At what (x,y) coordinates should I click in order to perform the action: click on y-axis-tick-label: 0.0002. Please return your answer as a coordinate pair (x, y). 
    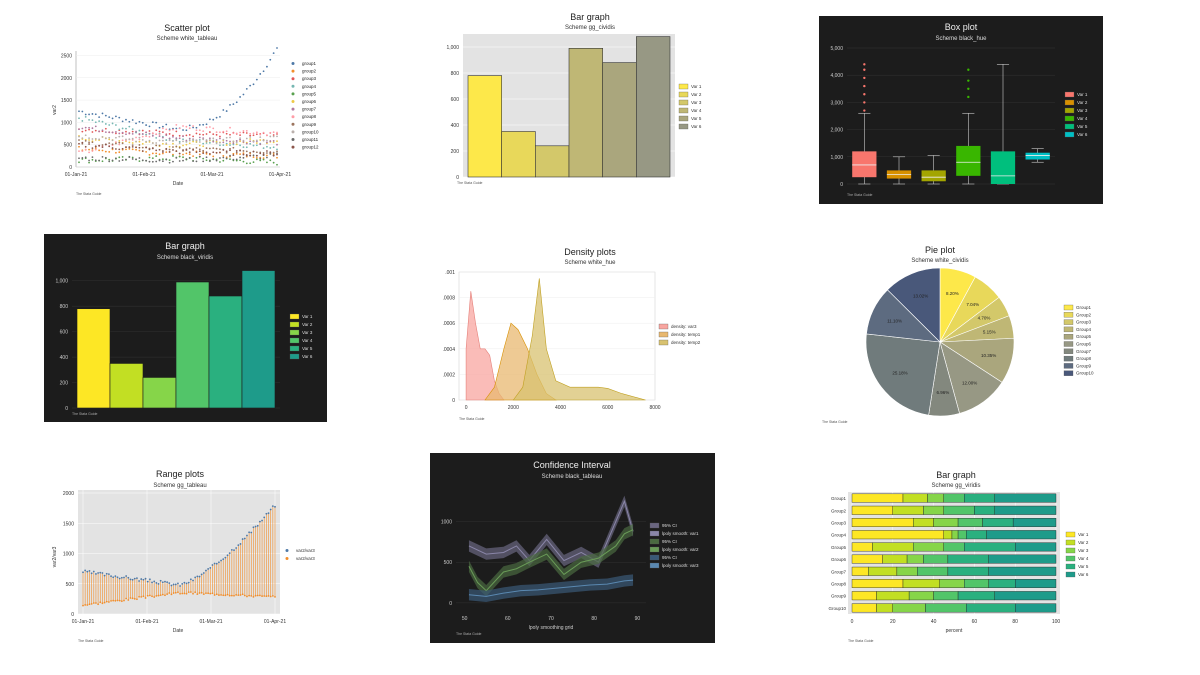
    Looking at the image, I should click on (449, 375).